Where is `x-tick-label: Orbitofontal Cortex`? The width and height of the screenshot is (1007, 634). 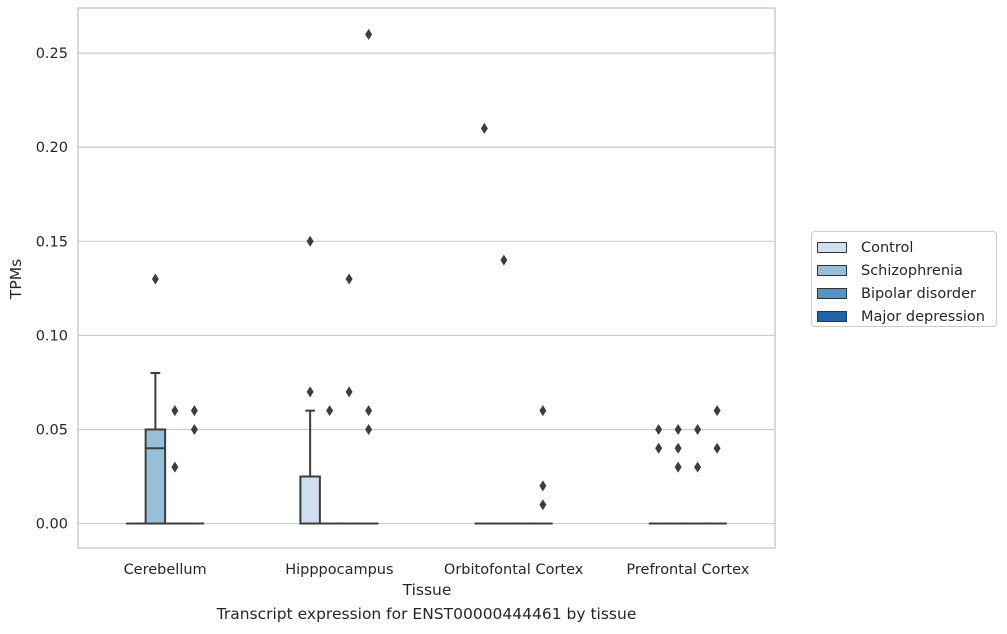
x-tick-label: Orbitofontal Cortex is located at coordinates (514, 570).